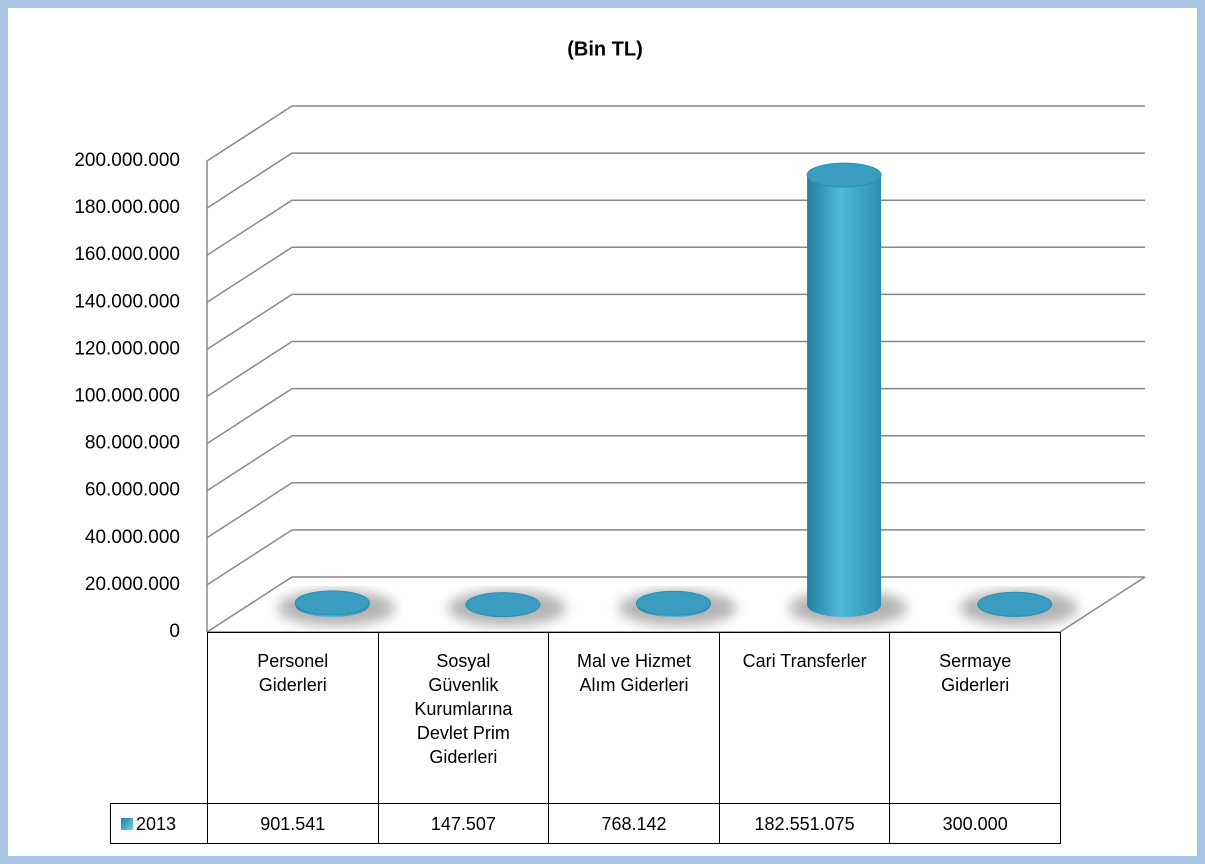  I want to click on legend-swatch, so click(127, 823).